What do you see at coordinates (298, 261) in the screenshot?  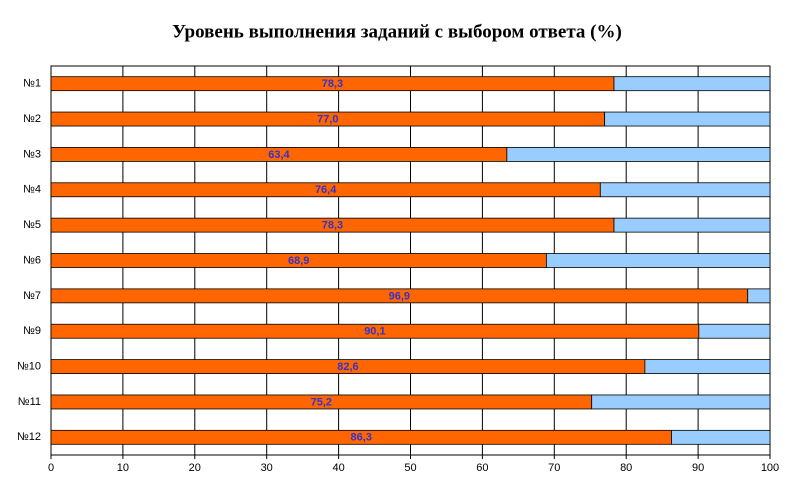 I see `data-label: 68,9` at bounding box center [298, 261].